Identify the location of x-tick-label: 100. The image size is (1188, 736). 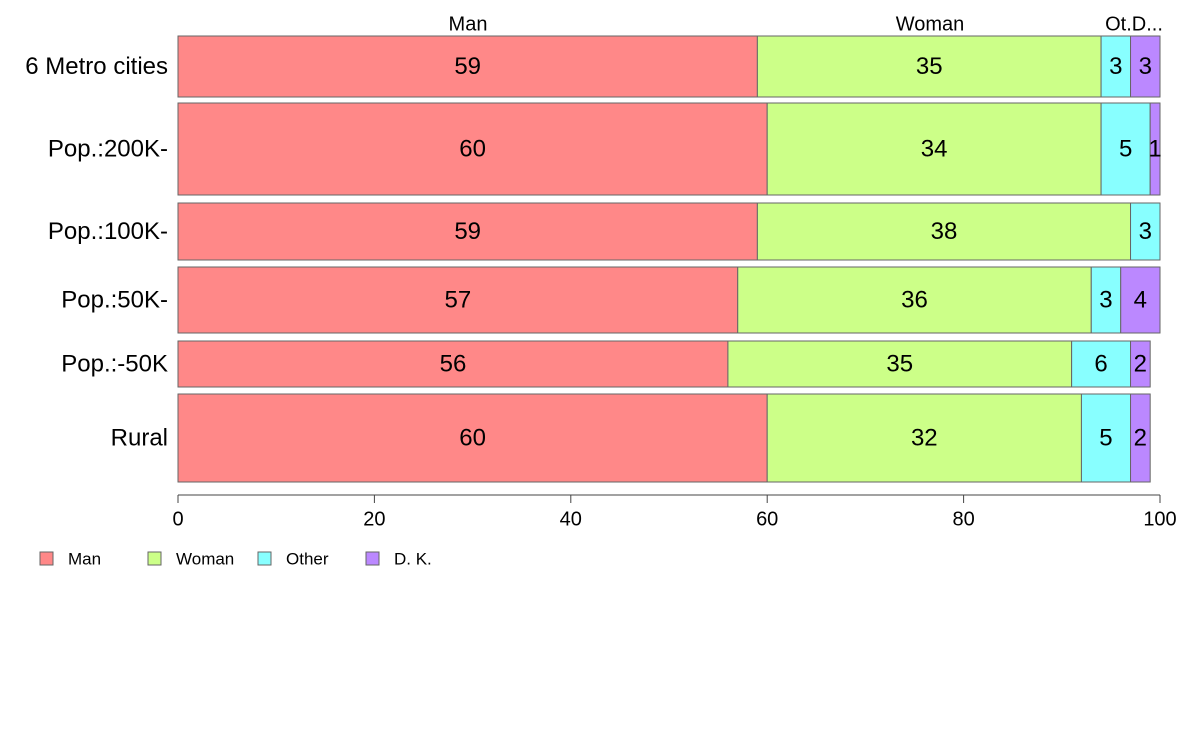
(1159, 519).